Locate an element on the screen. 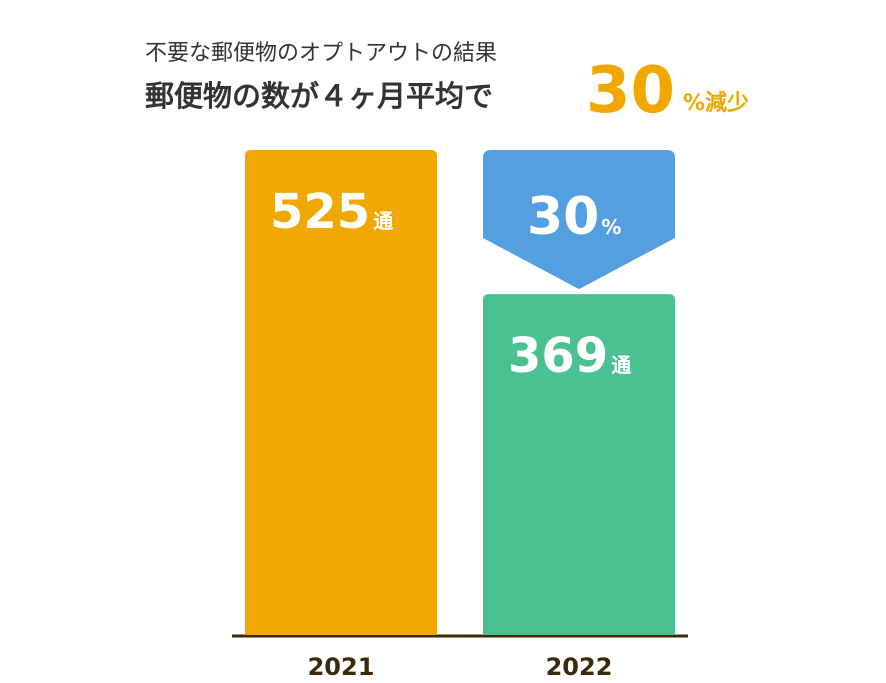  reduction-badge is located at coordinates (579, 220).